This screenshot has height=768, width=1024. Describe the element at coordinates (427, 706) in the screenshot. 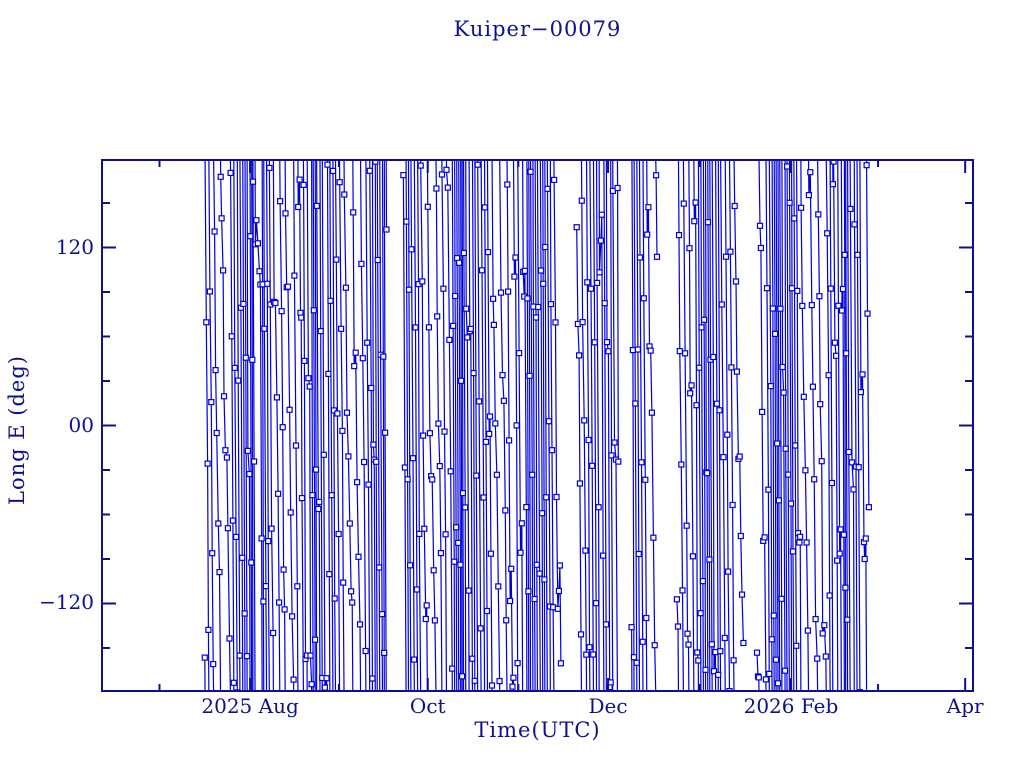

I see `x-tick-label: Oct` at that location.